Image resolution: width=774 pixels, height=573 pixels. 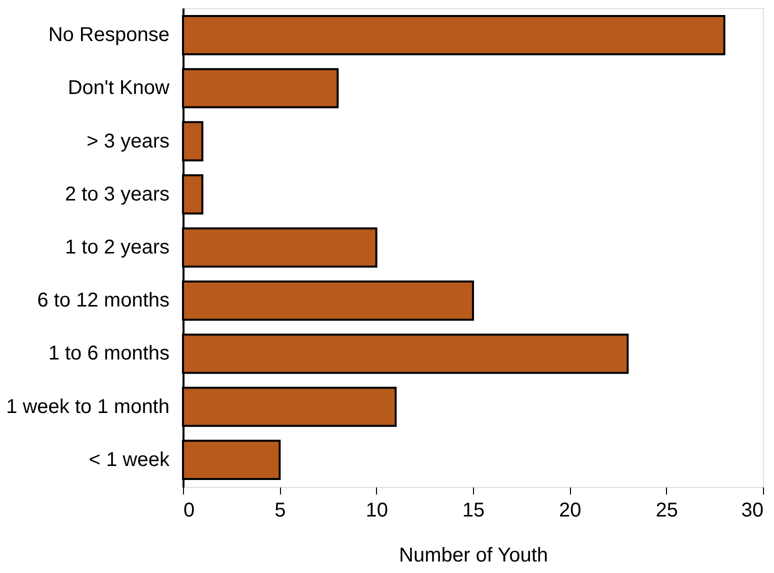 I want to click on x-axis-title: Number of Youth, so click(x=473, y=555).